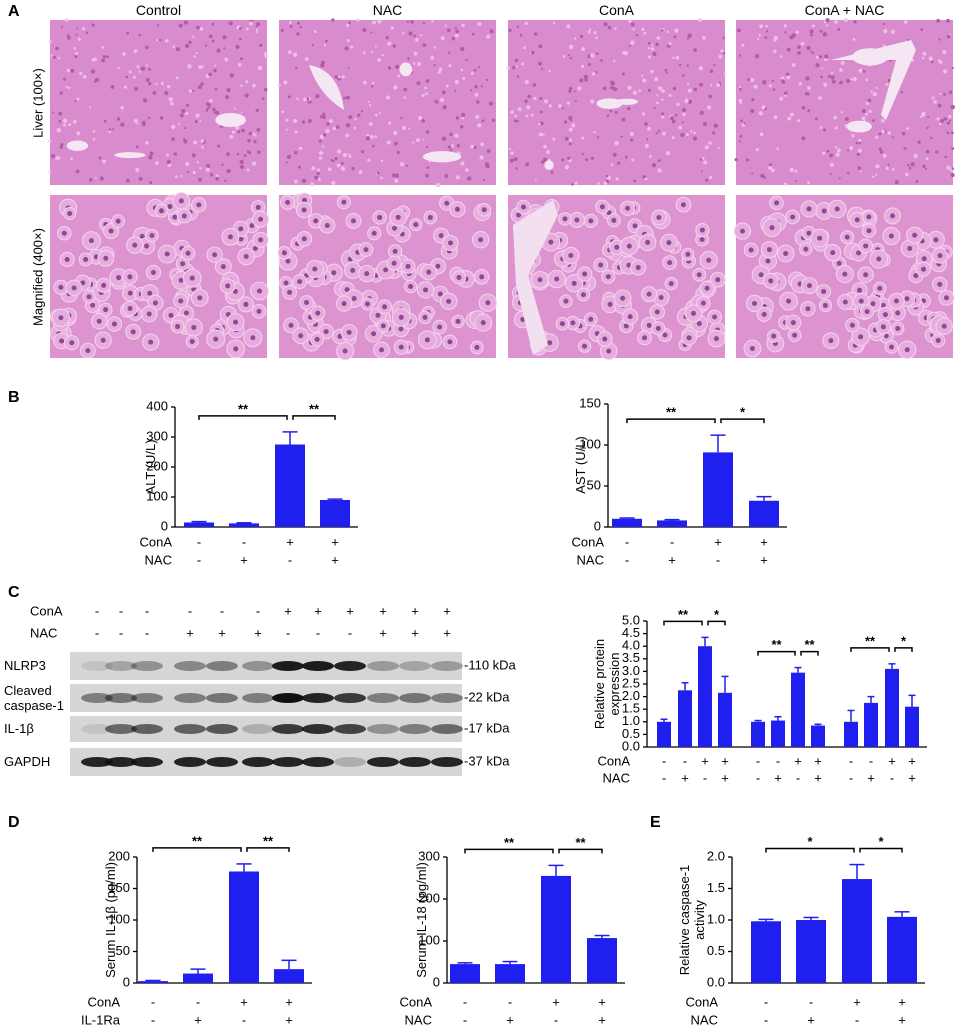  What do you see at coordinates (904, 640) in the screenshot?
I see `significance-label: *` at bounding box center [904, 640].